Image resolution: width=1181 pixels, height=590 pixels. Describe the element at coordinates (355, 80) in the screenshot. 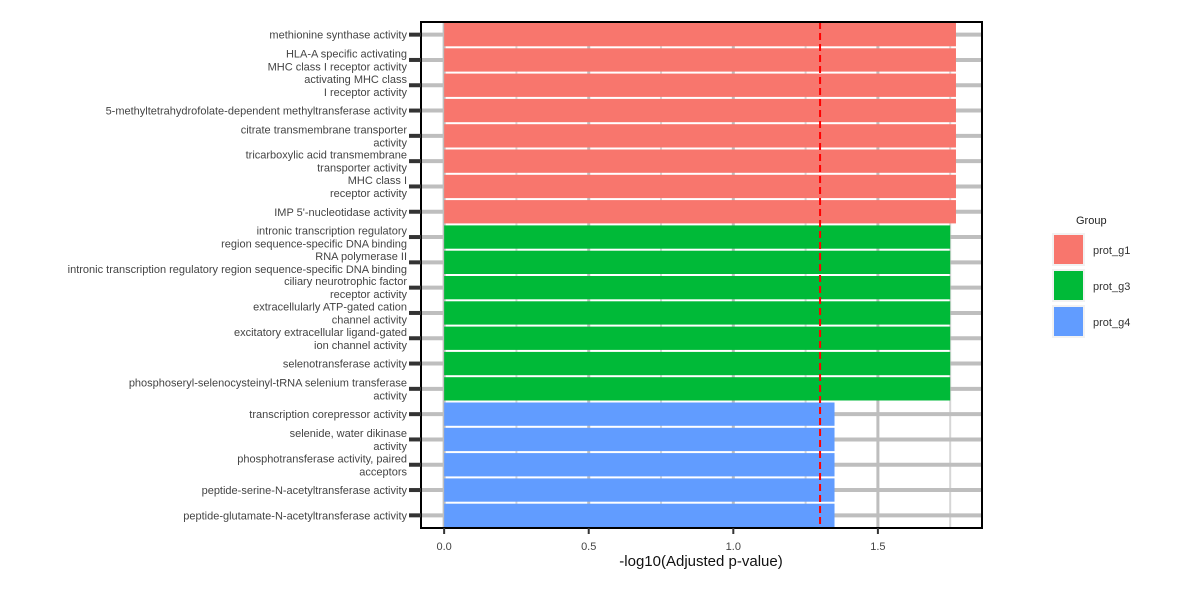

I see `y-tick-label-line: activating MHC class` at that location.